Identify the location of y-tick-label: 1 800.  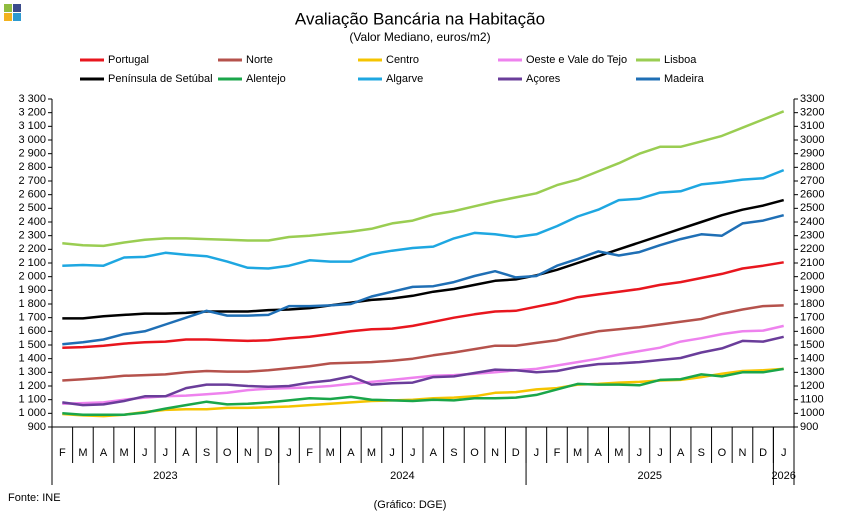
(32, 304).